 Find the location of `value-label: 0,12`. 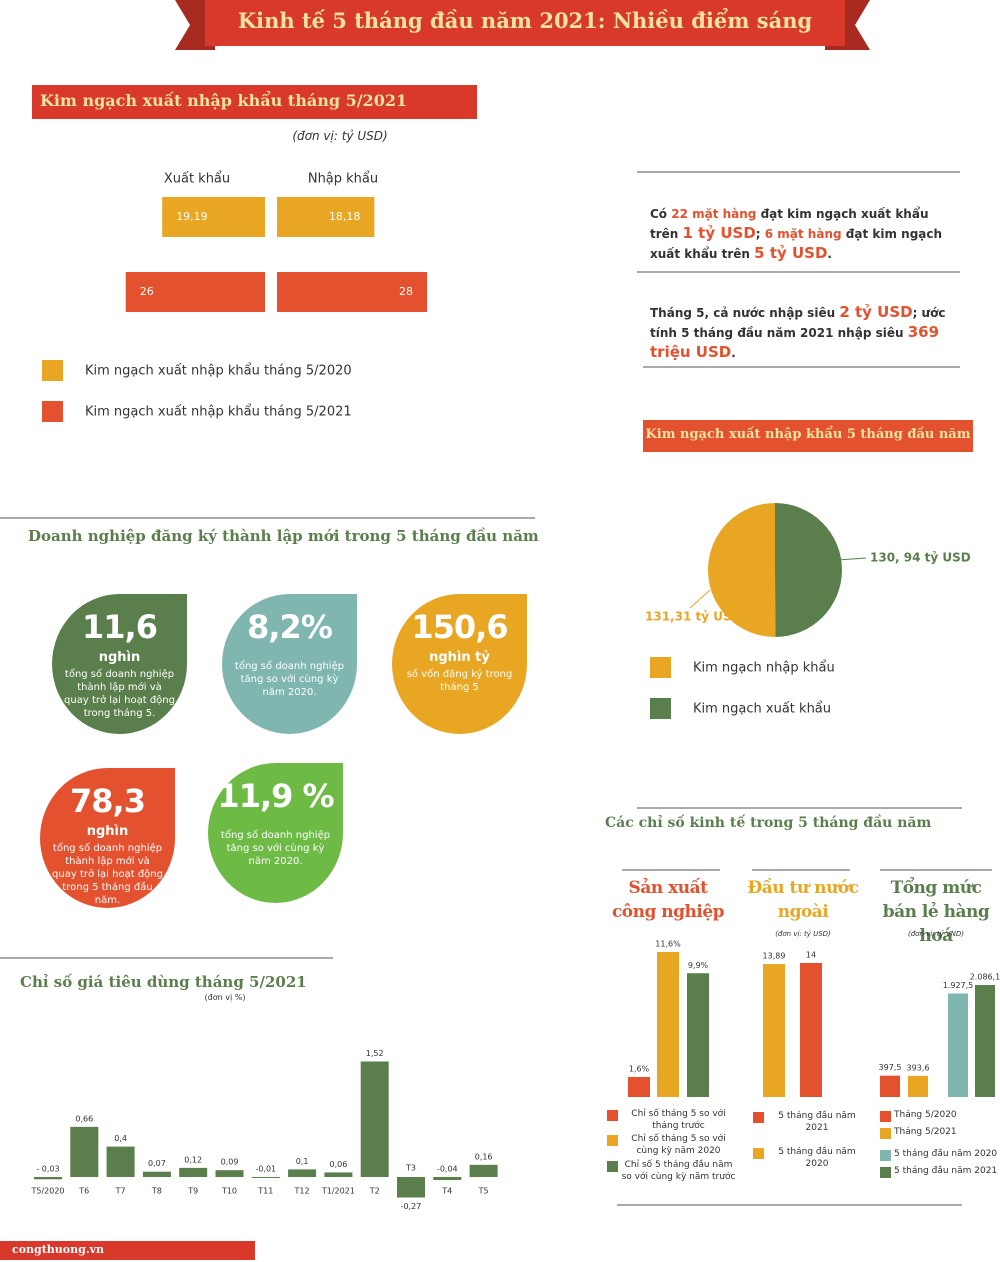

value-label: 0,12 is located at coordinates (193, 1159).